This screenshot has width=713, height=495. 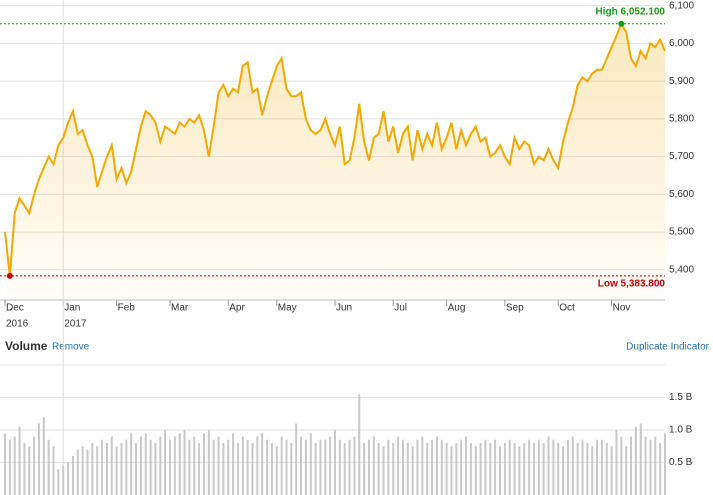 I want to click on y-tick-label: 6,000, so click(x=681, y=43).